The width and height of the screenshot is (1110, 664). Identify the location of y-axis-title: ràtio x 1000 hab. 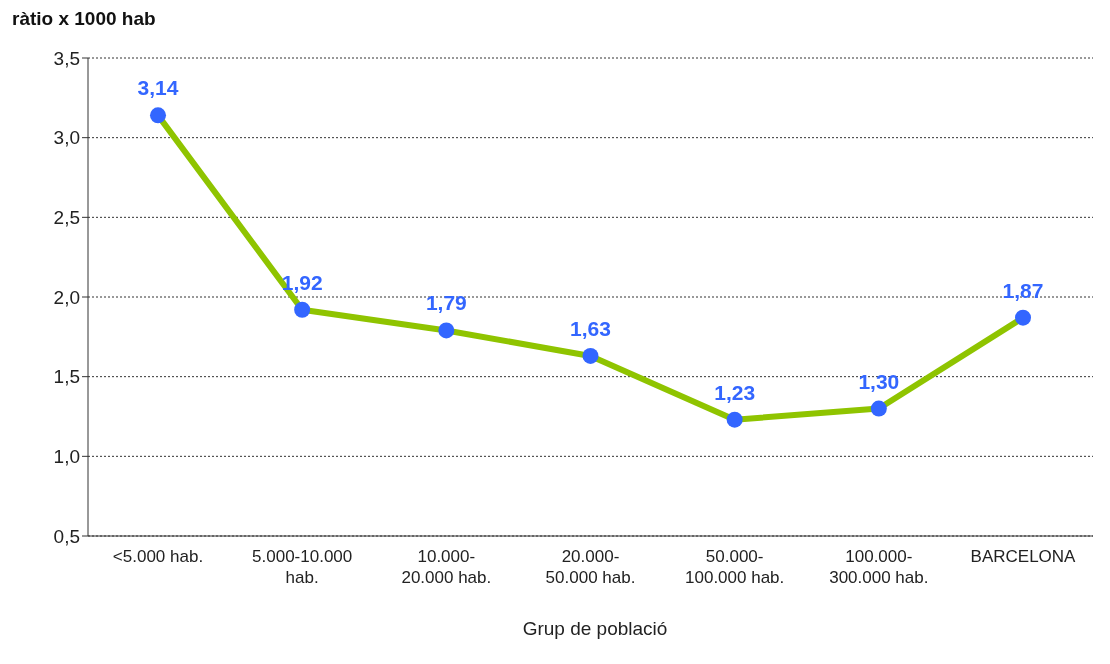
(84, 19).